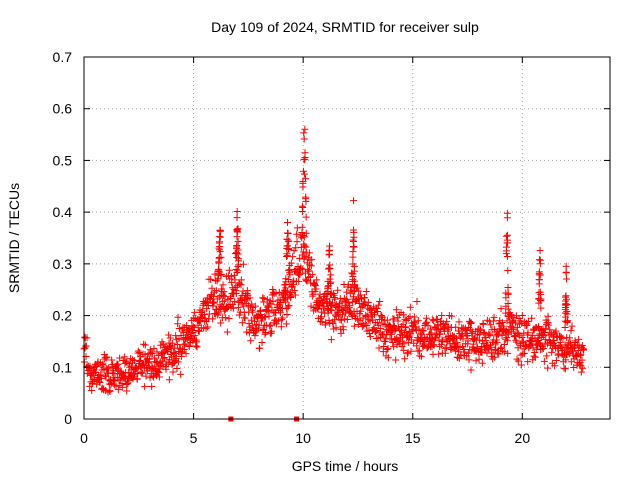  I want to click on x-tick-label: 20, so click(523, 438).